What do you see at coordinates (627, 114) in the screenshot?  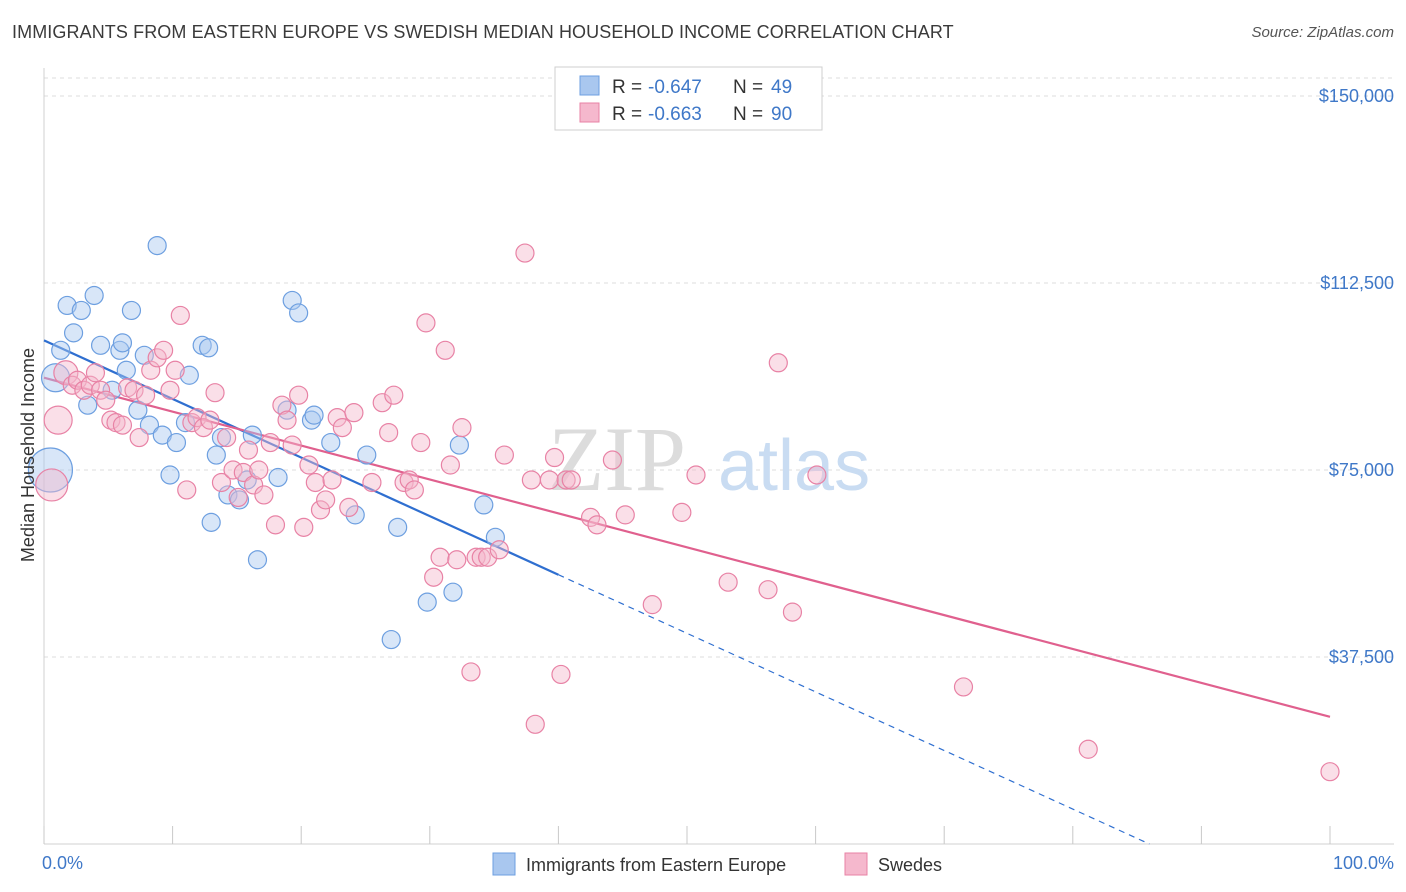 I see `legend-r-label-2: R =` at bounding box center [627, 114].